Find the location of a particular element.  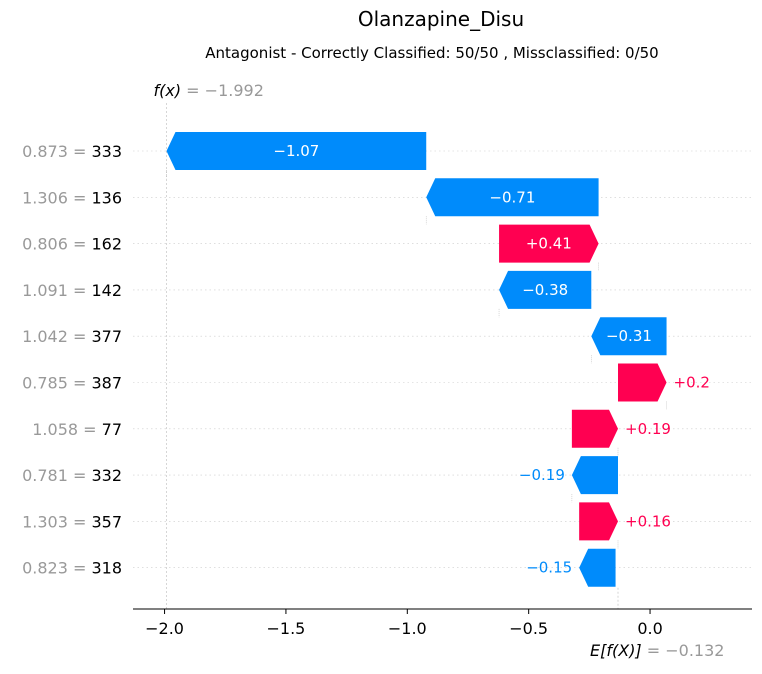

feature-name: 77 is located at coordinates (112, 428).